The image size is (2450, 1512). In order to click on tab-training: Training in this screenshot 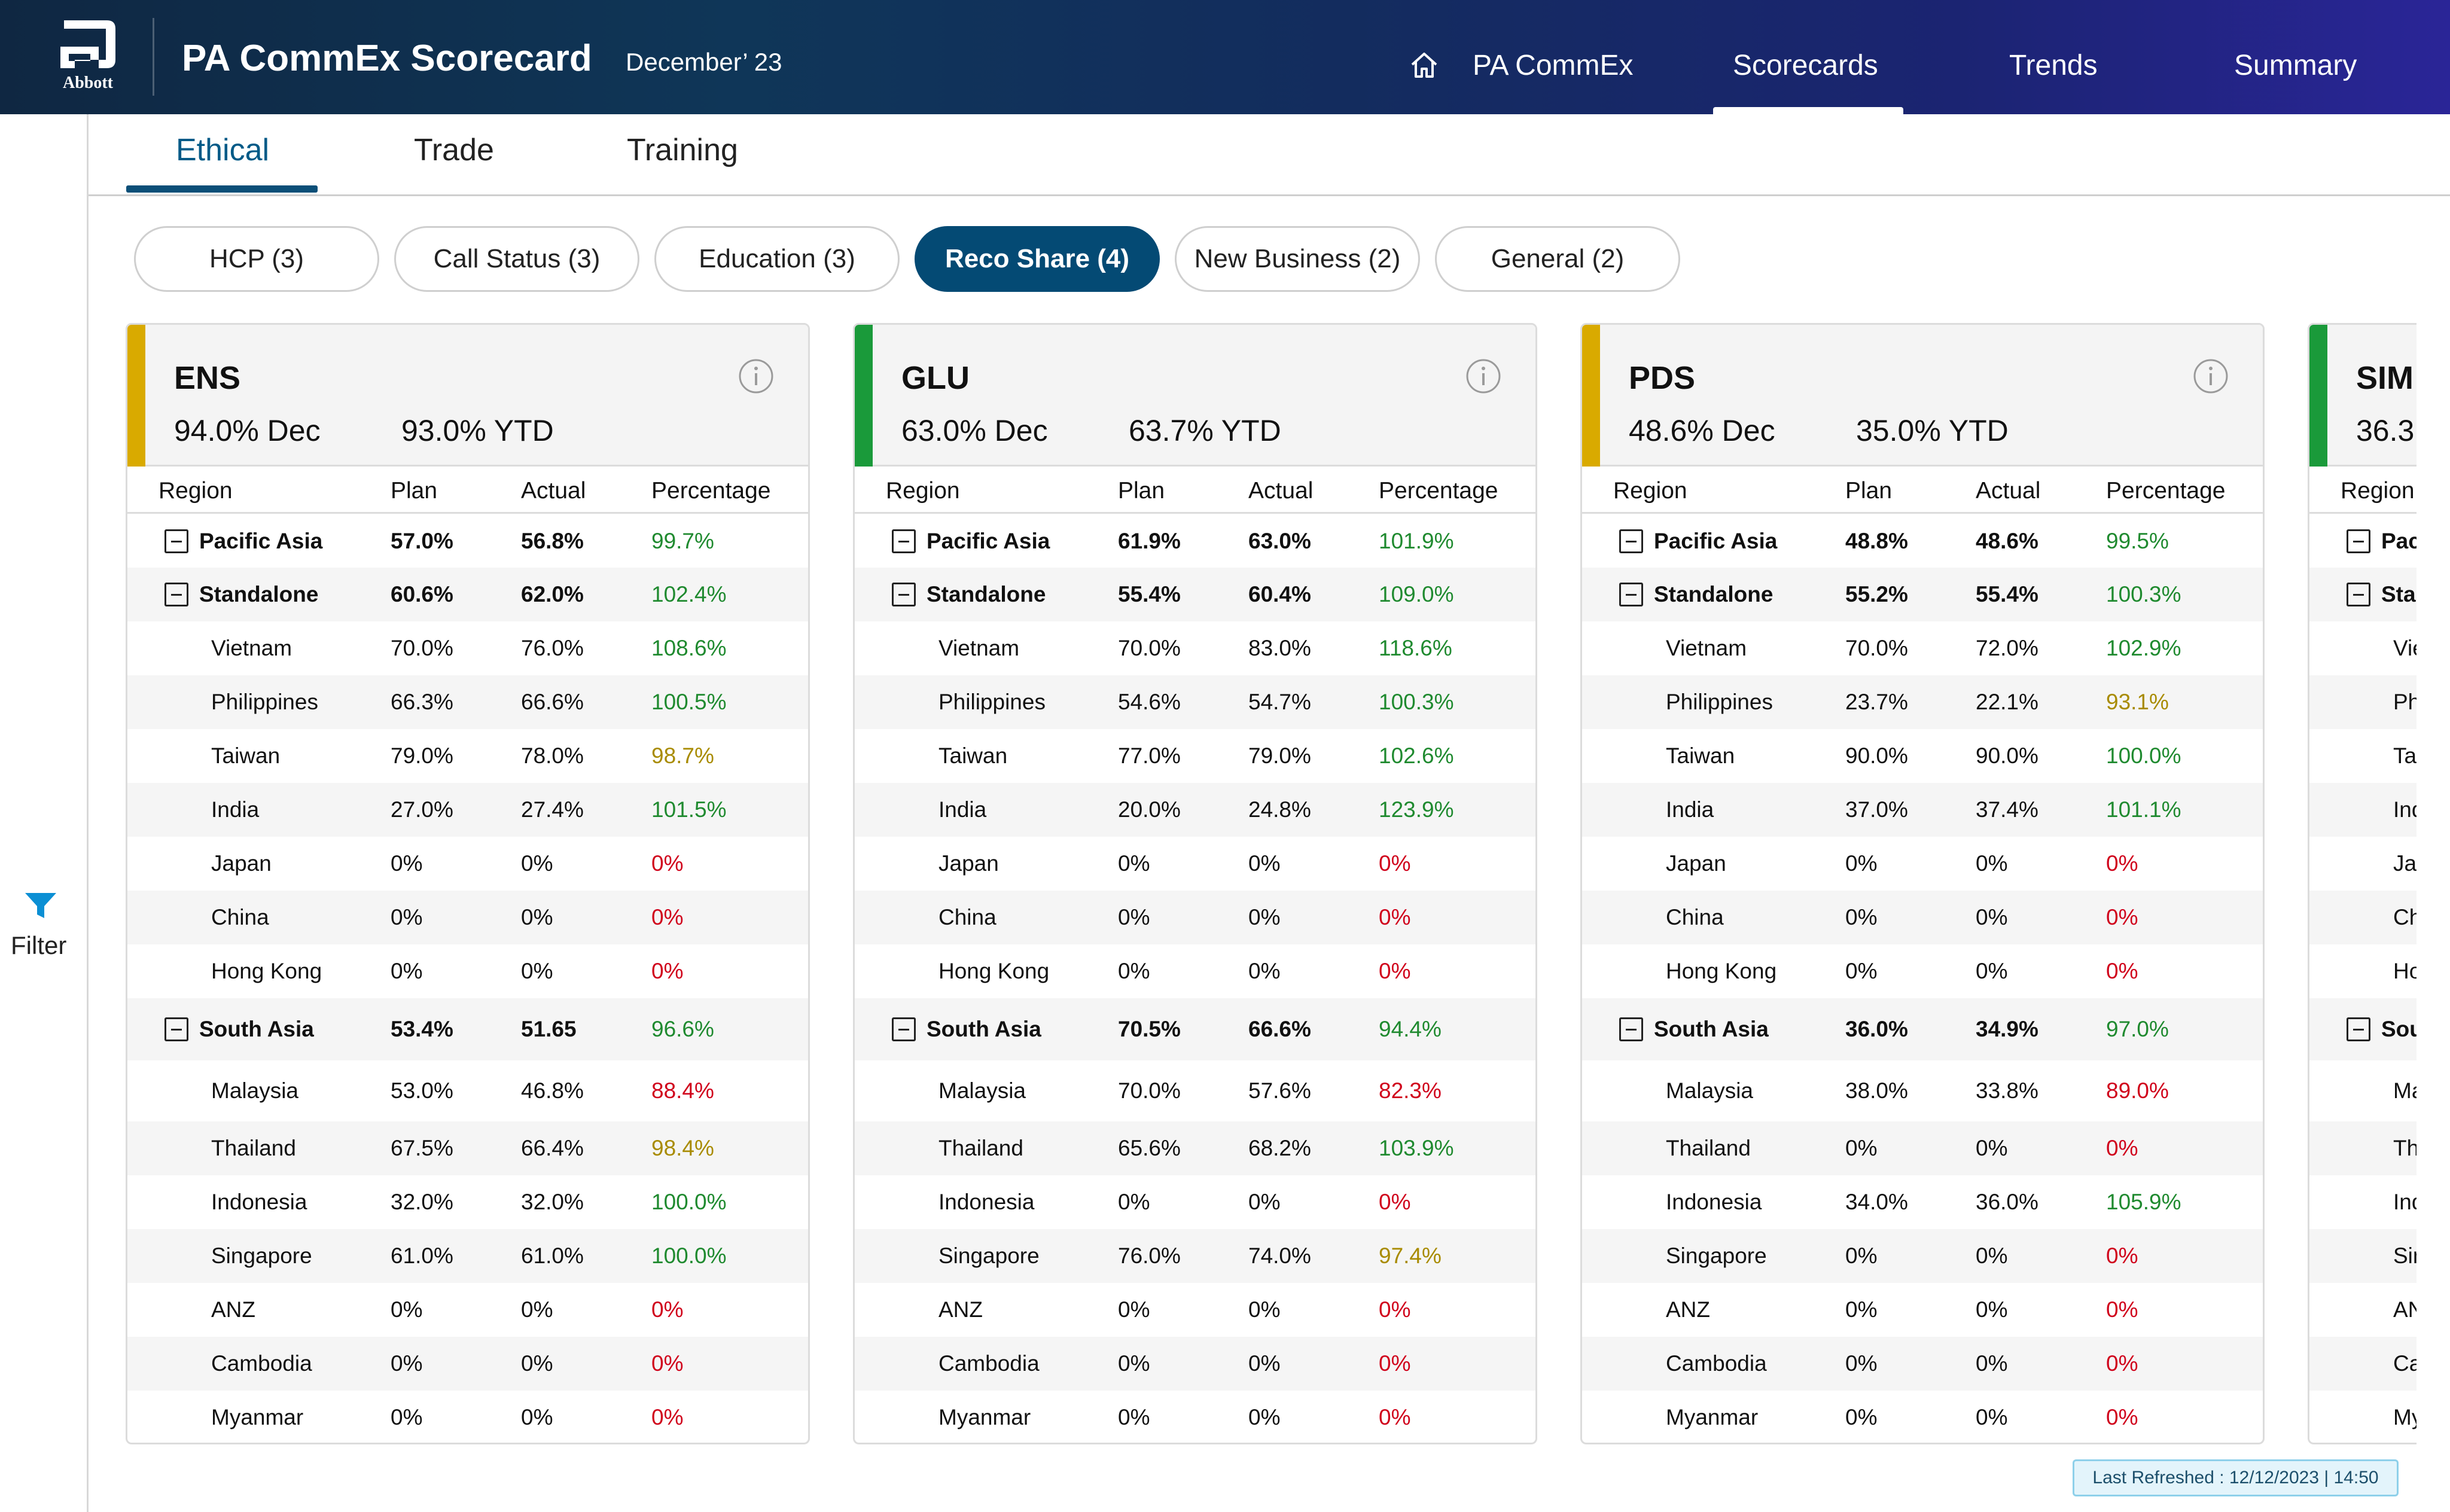, I will do `click(682, 150)`.